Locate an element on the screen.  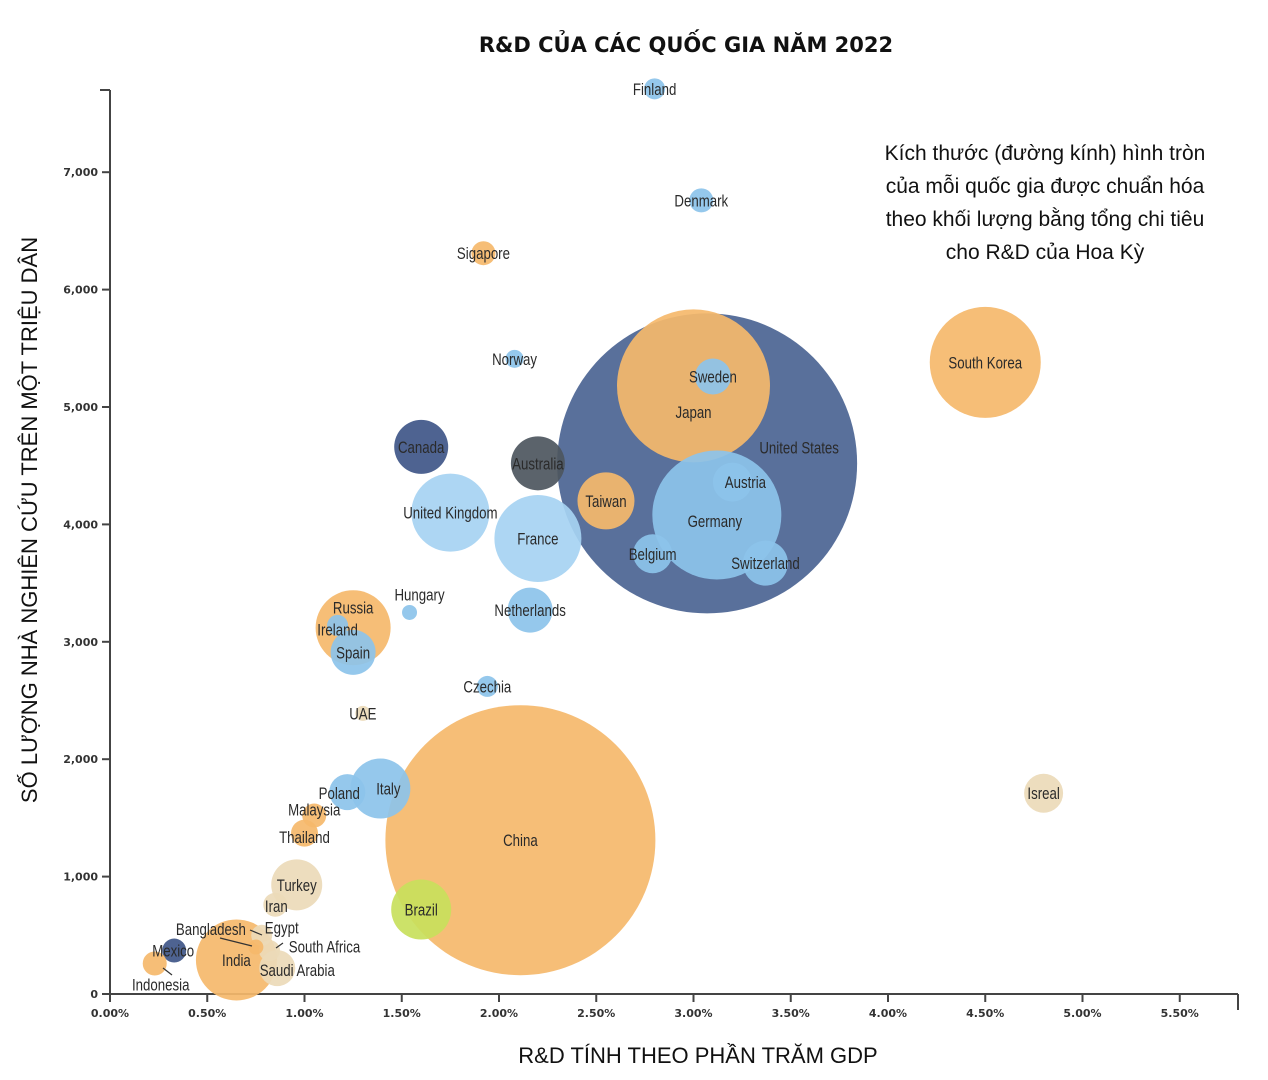
x-tick-label: 4.00% is located at coordinates (888, 1013).